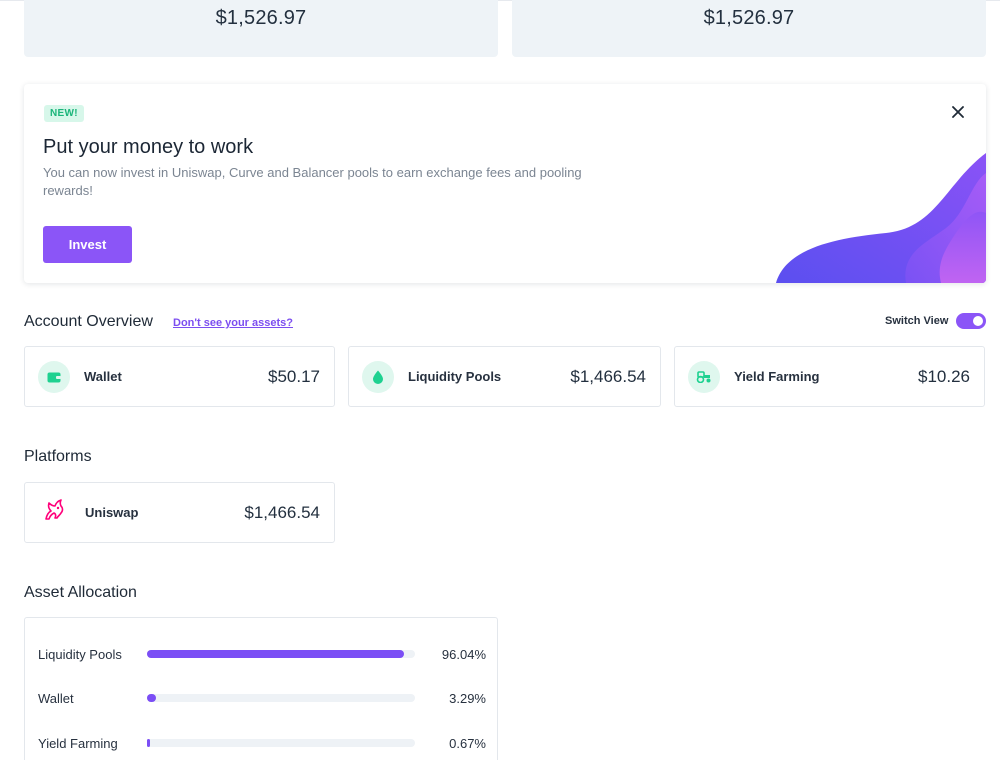 This screenshot has height=760, width=1000. What do you see at coordinates (704, 376) in the screenshot?
I see `tractor-icon` at bounding box center [704, 376].